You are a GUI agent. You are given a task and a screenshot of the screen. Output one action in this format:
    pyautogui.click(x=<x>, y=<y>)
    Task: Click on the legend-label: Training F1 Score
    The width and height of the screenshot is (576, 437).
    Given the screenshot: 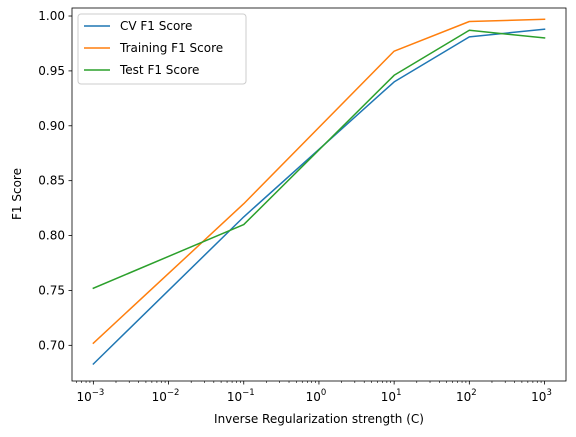 What is the action you would take?
    pyautogui.click(x=171, y=48)
    